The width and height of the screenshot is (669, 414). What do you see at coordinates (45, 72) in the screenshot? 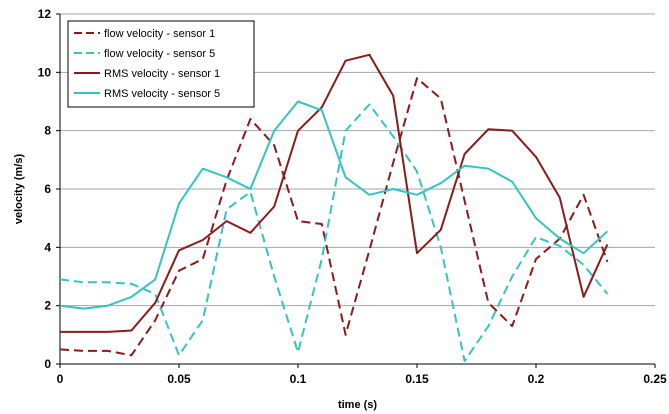
I see `y-tick-label: 10` at bounding box center [45, 72].